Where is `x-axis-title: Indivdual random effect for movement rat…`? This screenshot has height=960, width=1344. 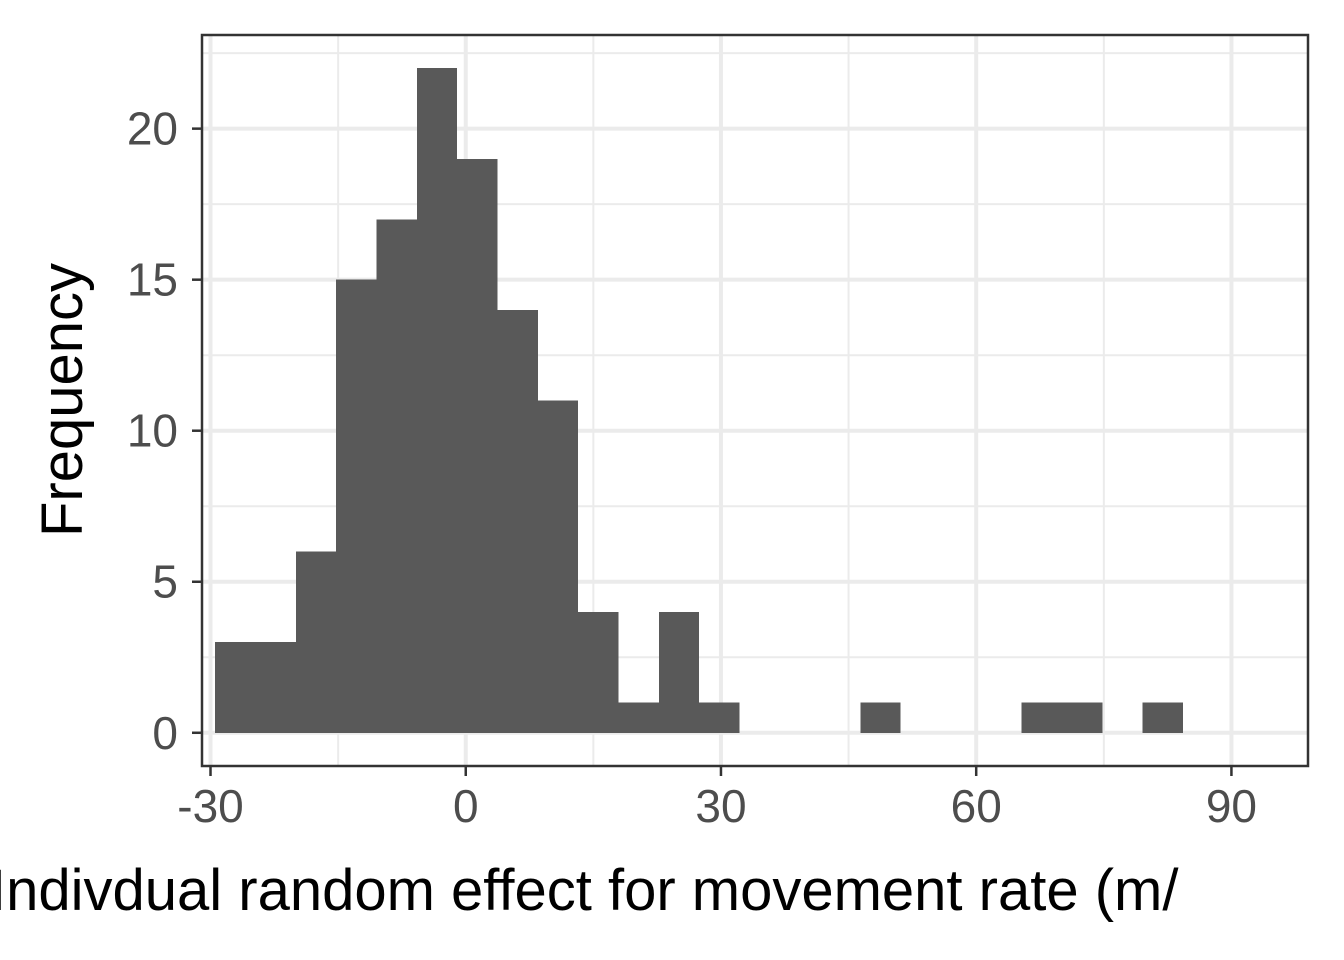
x-axis-title: Indivdual random effect for movement rat… is located at coordinates (589, 890).